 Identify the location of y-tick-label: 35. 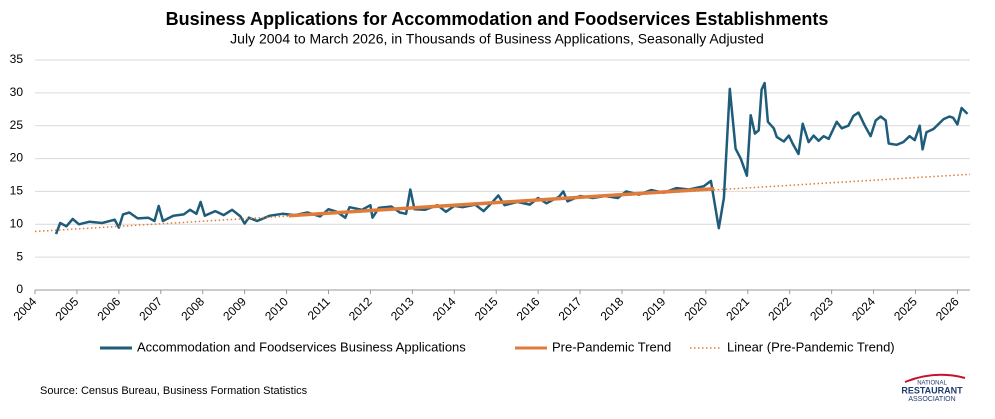
(17, 59).